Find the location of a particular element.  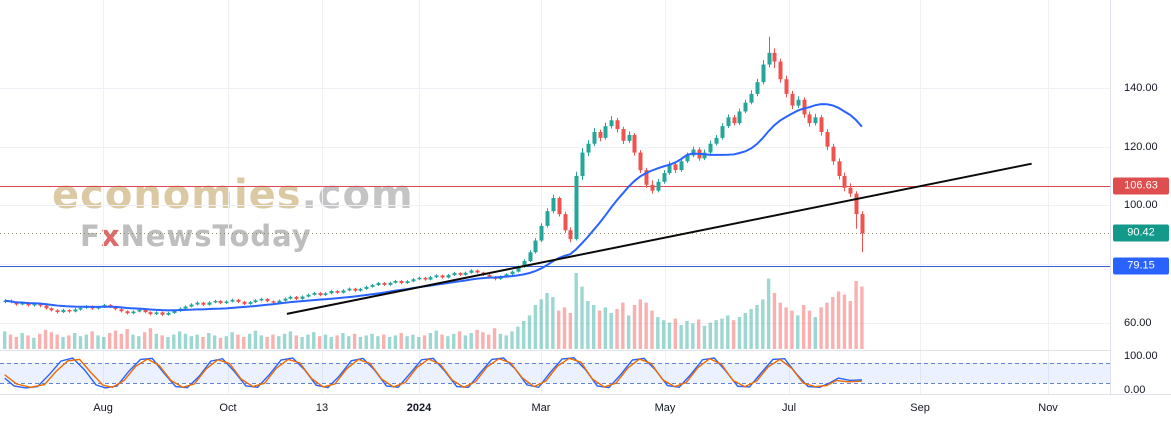

time-tick-label: Aug is located at coordinates (103, 408).